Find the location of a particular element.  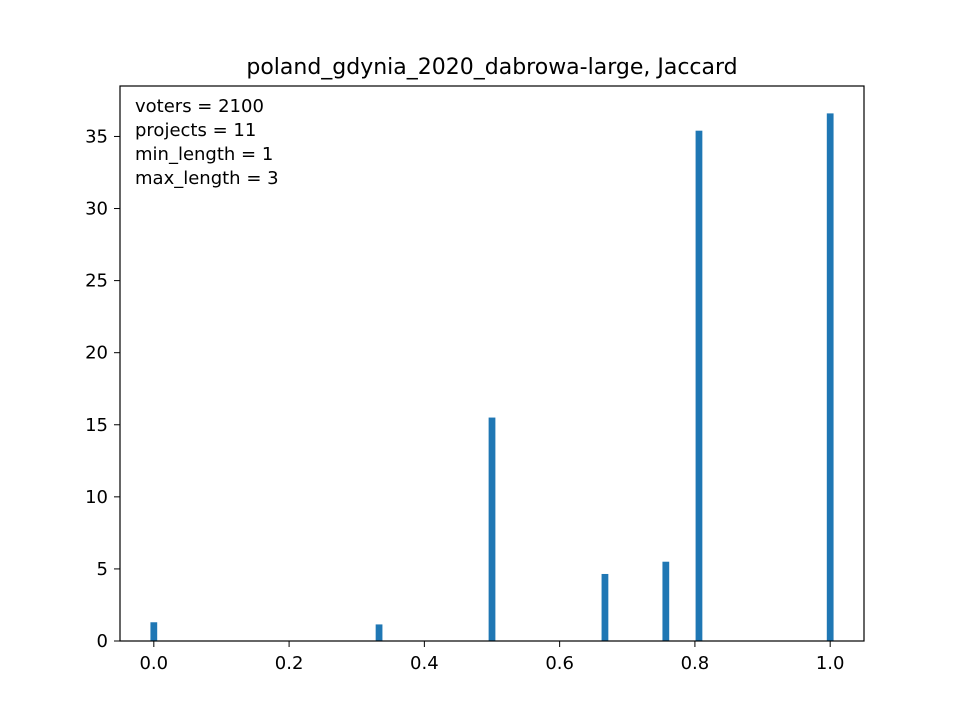

y-ticks-group: 0 5 10 15 20 25 30 35 is located at coordinates (102, 389).